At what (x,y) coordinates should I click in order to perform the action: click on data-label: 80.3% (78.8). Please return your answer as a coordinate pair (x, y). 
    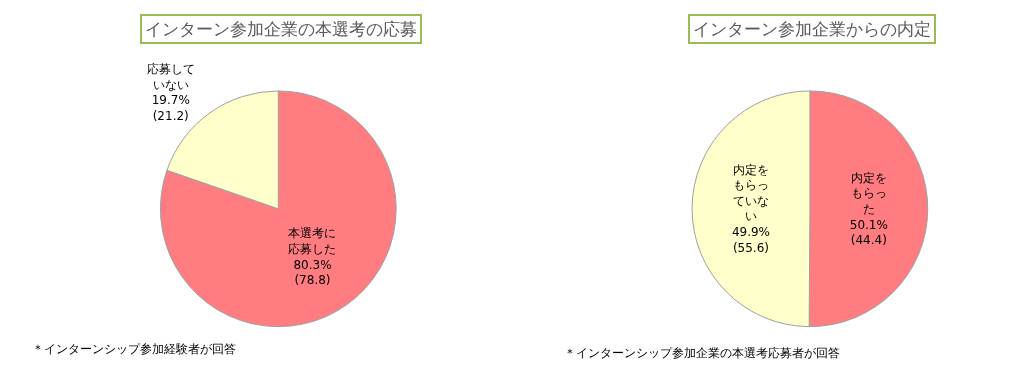
    Looking at the image, I should click on (312, 272).